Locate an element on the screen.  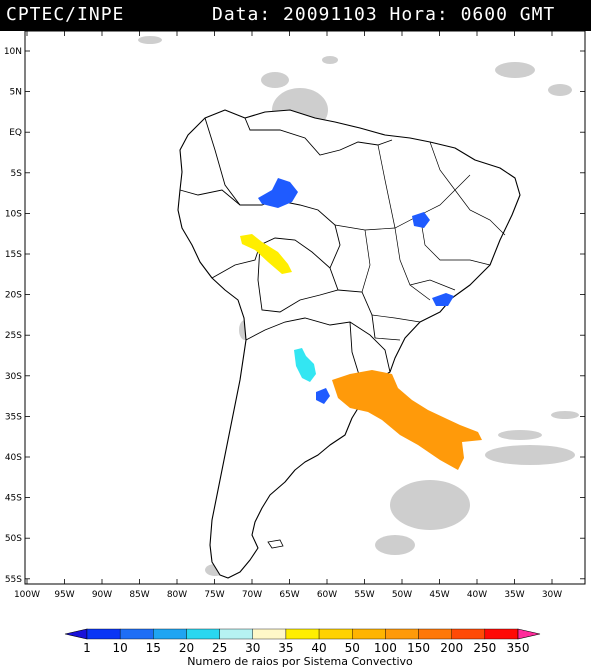
state-borders is located at coordinates (420, 241).